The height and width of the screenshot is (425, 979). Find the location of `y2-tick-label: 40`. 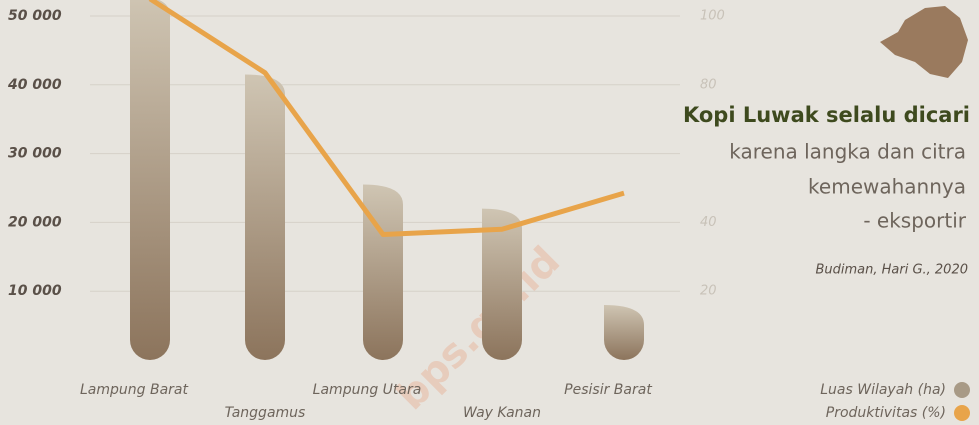

y2-tick-label: 40 is located at coordinates (708, 222).